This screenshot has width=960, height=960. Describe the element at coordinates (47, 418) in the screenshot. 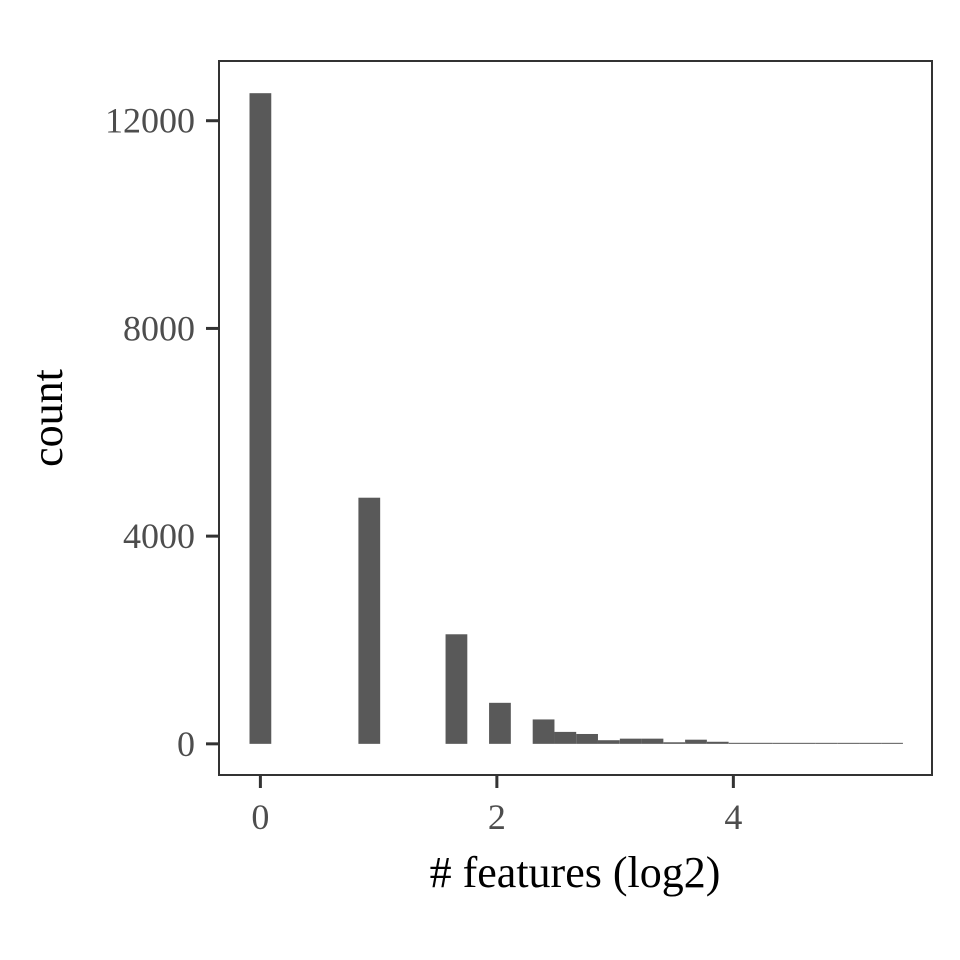

I see `y-axis-title: count` at that location.